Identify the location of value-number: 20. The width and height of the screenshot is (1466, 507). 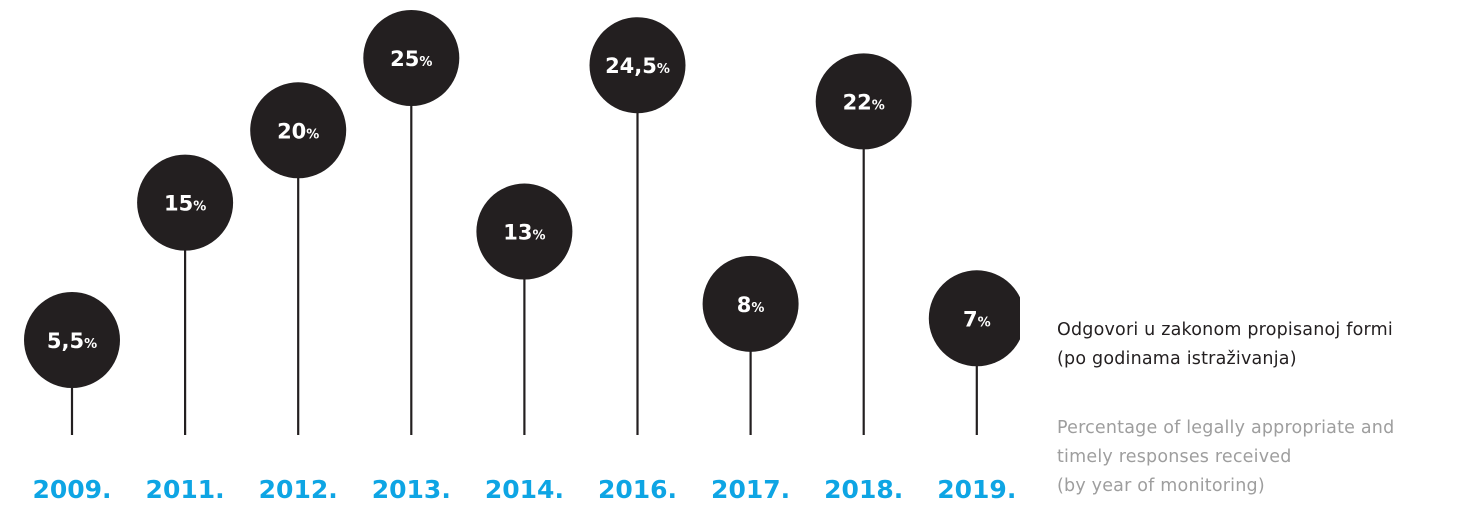
(291, 131).